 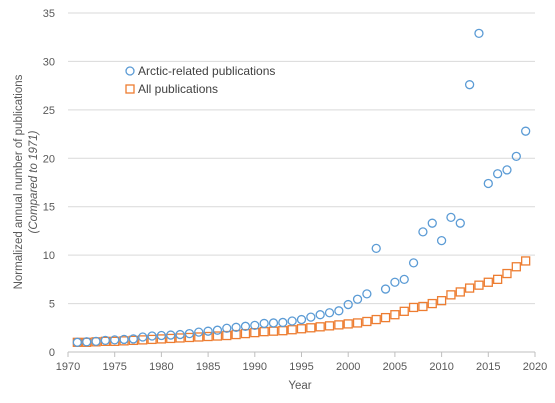 What do you see at coordinates (114, 367) in the screenshot?
I see `x-tick-label: 1975` at bounding box center [114, 367].